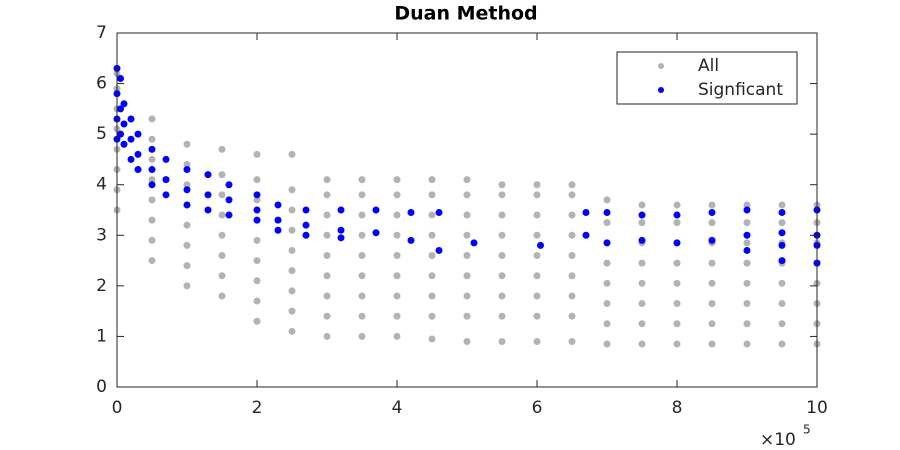  What do you see at coordinates (778, 440) in the screenshot?
I see `x-multiplier: ×10` at bounding box center [778, 440].